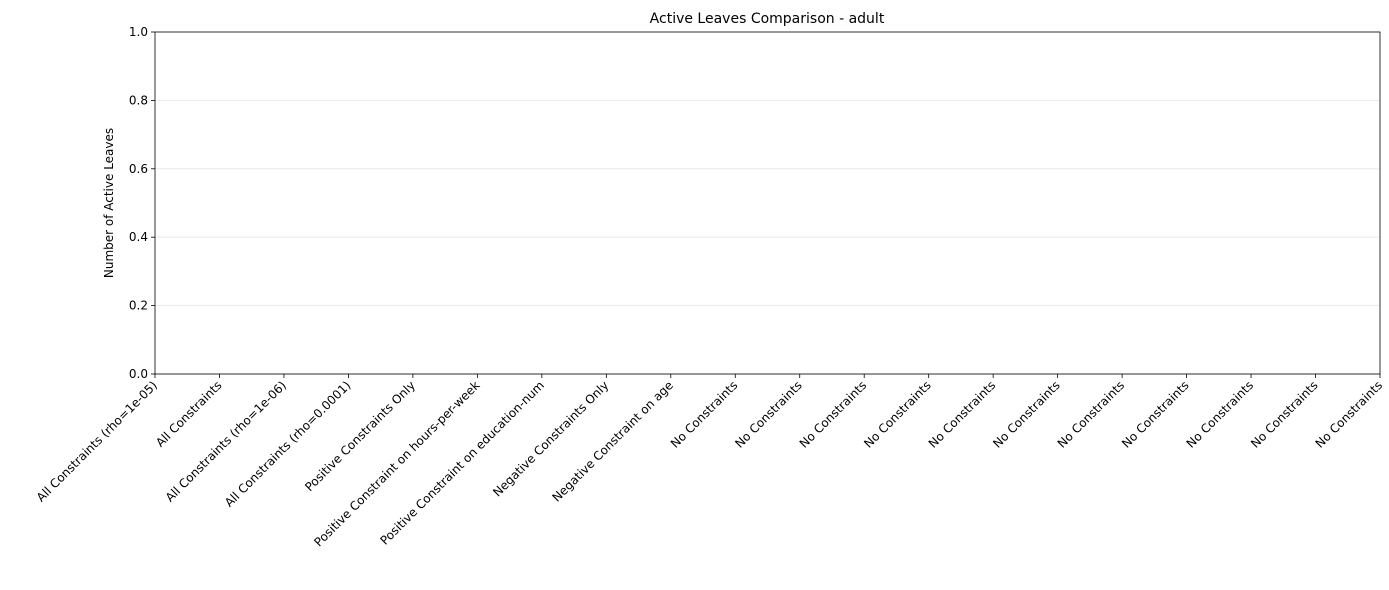 The height and width of the screenshot is (590, 1389). Describe the element at coordinates (138, 100) in the screenshot. I see `y-tick-label: 0.8` at that location.